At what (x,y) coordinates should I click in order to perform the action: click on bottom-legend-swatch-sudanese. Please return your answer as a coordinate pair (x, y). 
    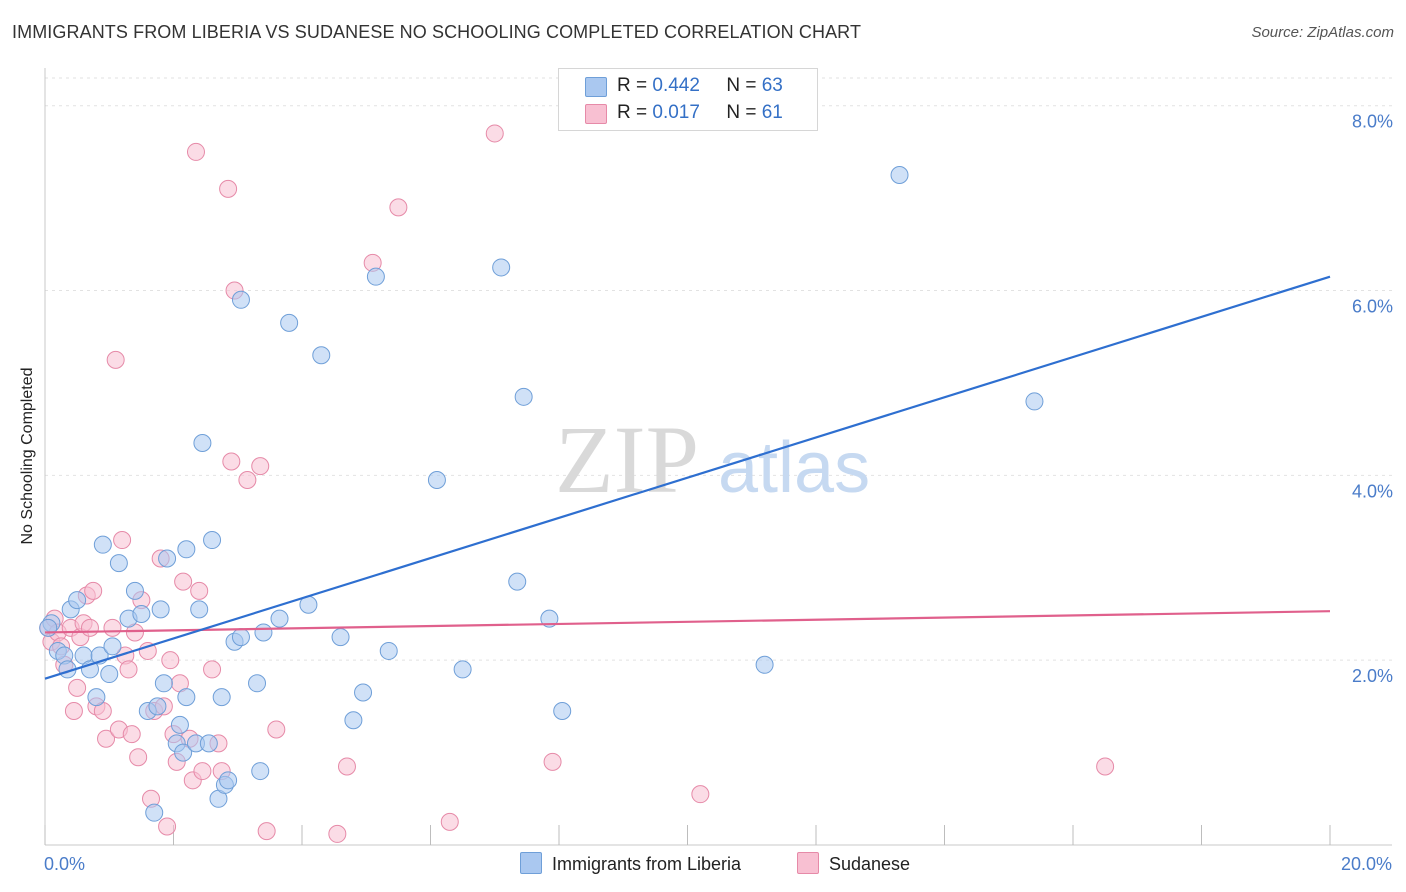
    Looking at the image, I should click on (808, 863).